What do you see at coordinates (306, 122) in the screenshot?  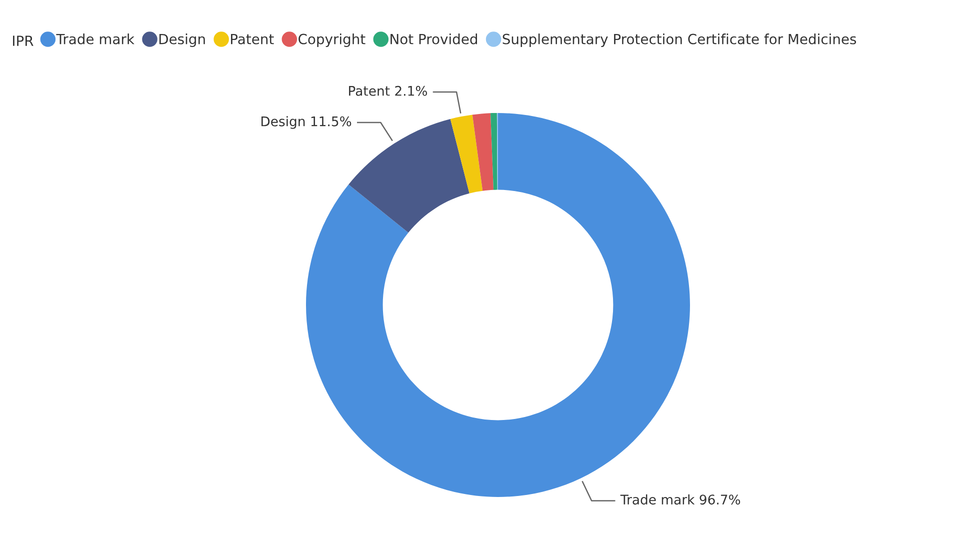 I see `data-label: Design 11.5%` at bounding box center [306, 122].